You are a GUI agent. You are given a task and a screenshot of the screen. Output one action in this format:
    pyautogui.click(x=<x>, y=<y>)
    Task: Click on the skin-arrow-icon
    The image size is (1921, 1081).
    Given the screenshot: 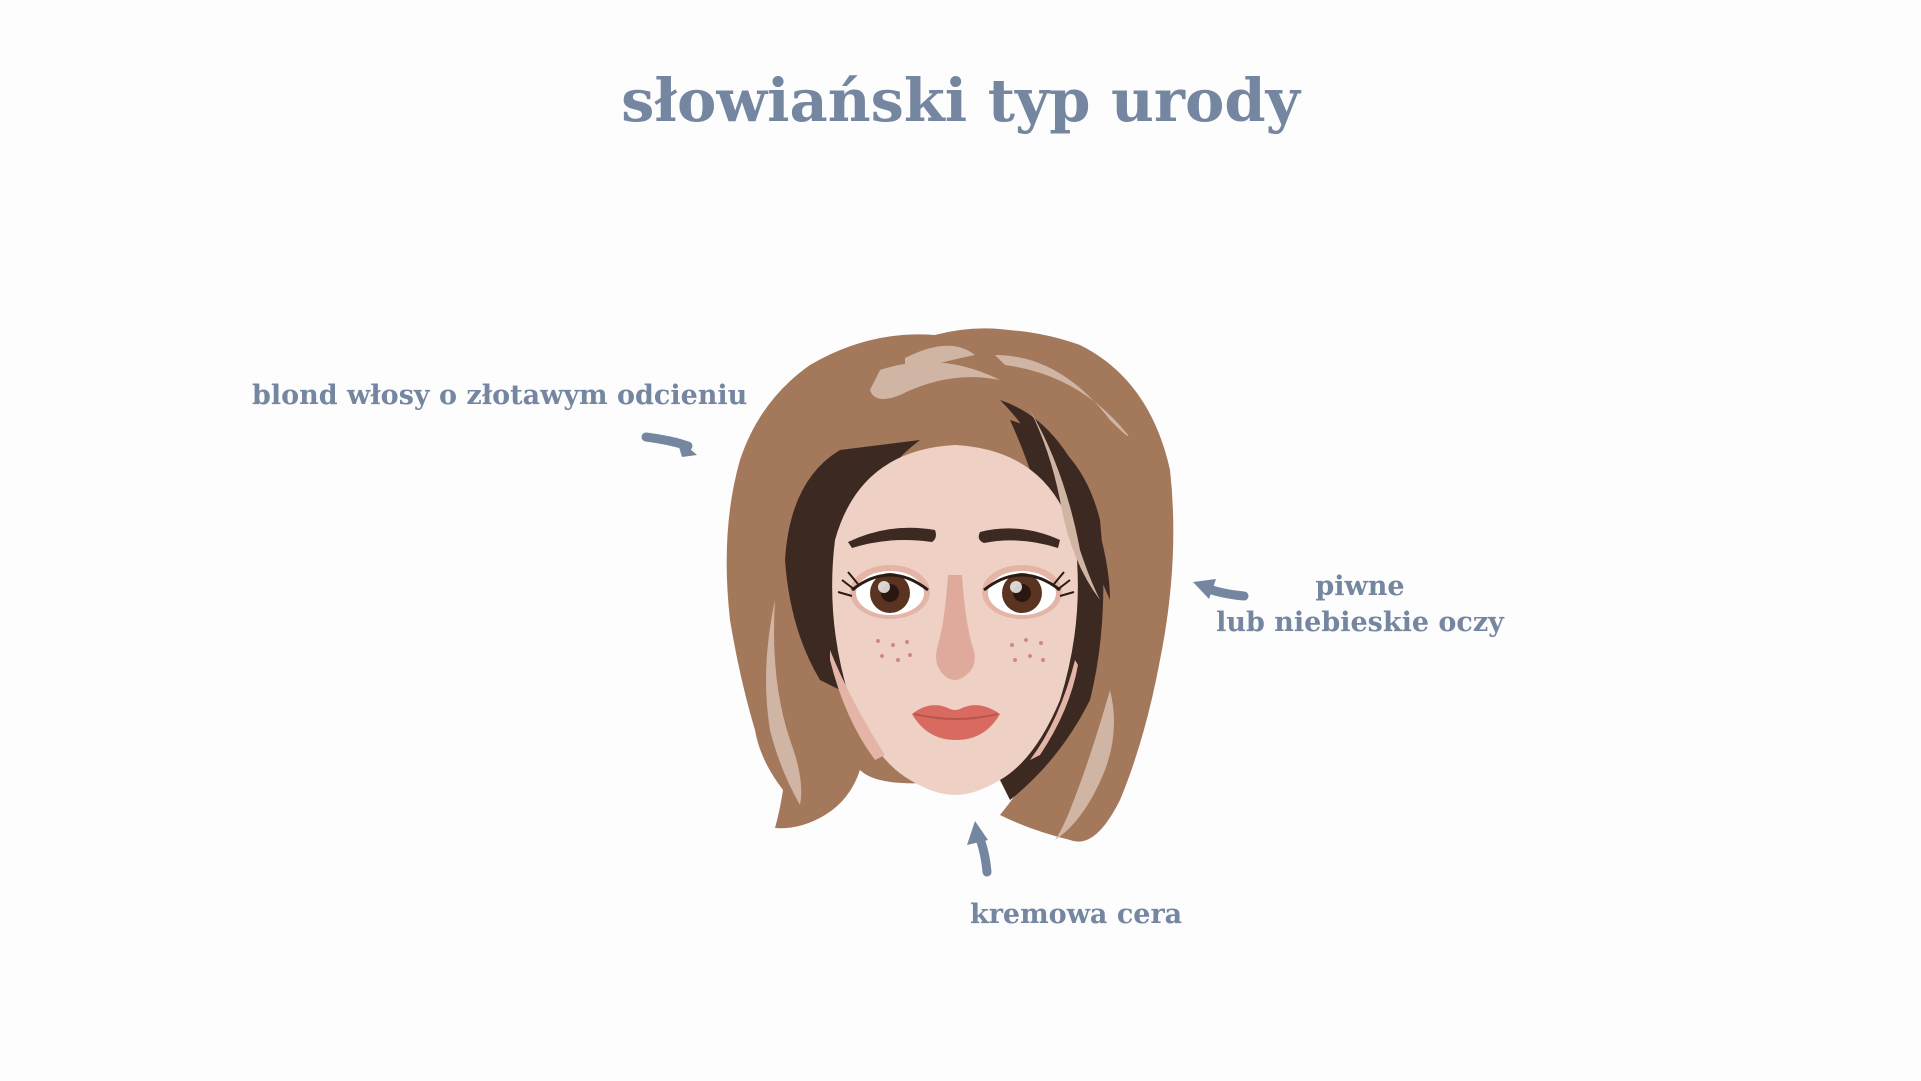 What is the action you would take?
    pyautogui.click(x=979, y=849)
    